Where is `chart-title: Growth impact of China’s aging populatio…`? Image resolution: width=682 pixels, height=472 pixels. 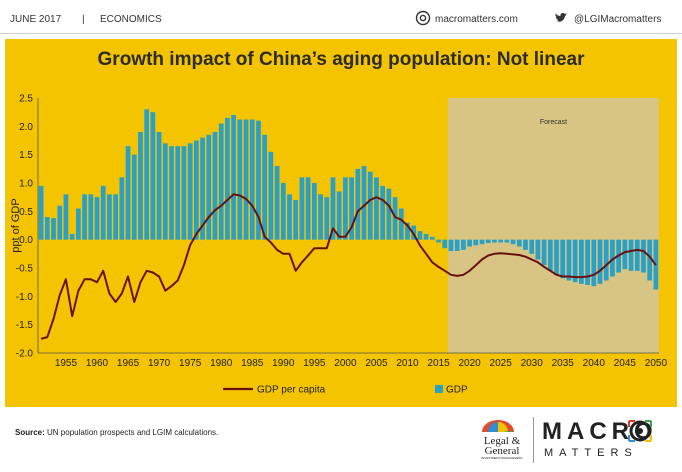
chart-title: Growth impact of China’s aging populatio… is located at coordinates (341, 59).